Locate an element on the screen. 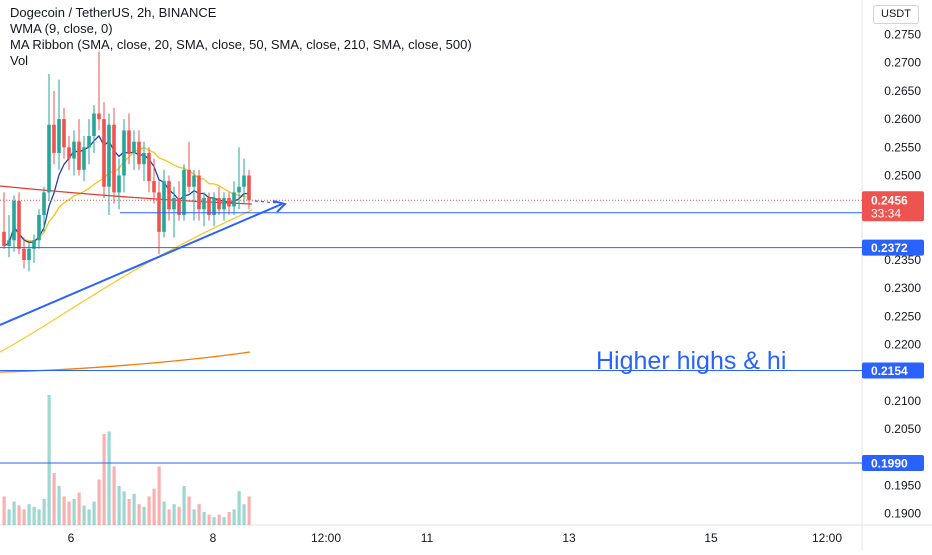 The width and height of the screenshot is (932, 555). current-price-badge-bg is located at coordinates (893, 206).